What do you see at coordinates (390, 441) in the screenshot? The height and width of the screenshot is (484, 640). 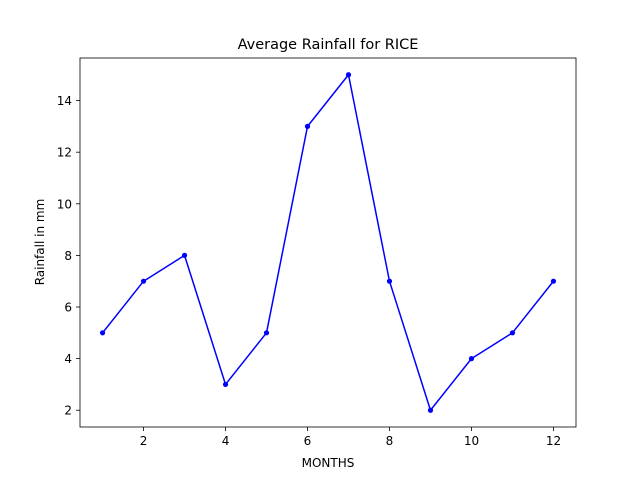 I see `x-tick-label: 8` at bounding box center [390, 441].